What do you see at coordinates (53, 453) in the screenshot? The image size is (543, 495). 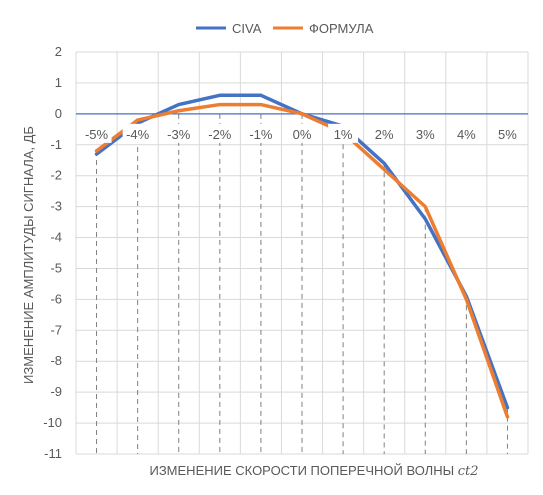 I see `y-tick-label: -11` at bounding box center [53, 453].